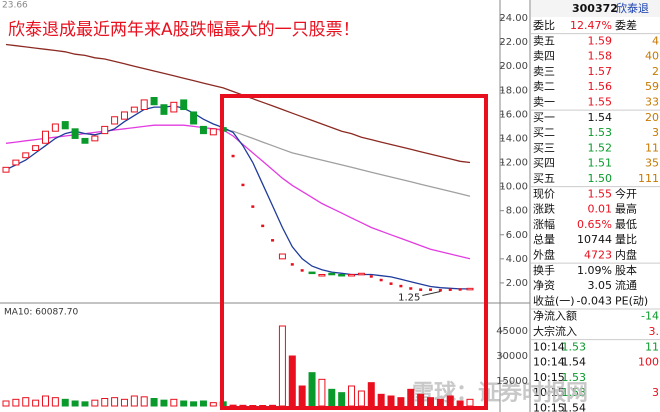 The height and width of the screenshot is (412, 660). What do you see at coordinates (594, 224) in the screenshot?
I see `row-value: 0.65%` at bounding box center [594, 224].